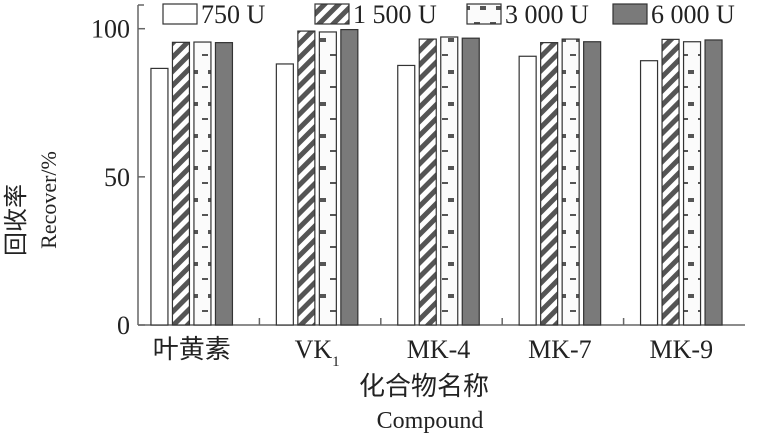 This screenshot has height=438, width=768. Describe the element at coordinates (110, 29) in the screenshot. I see `y-tick-label: 100` at that location.